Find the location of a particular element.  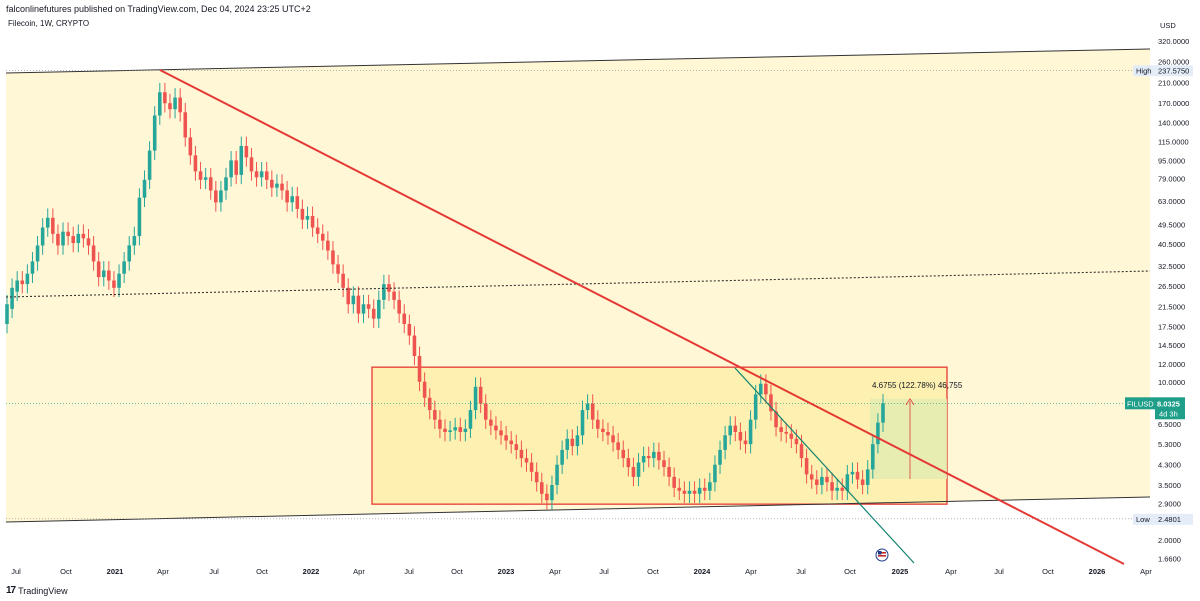

time-tick-label: Apr is located at coordinates (1146, 571).